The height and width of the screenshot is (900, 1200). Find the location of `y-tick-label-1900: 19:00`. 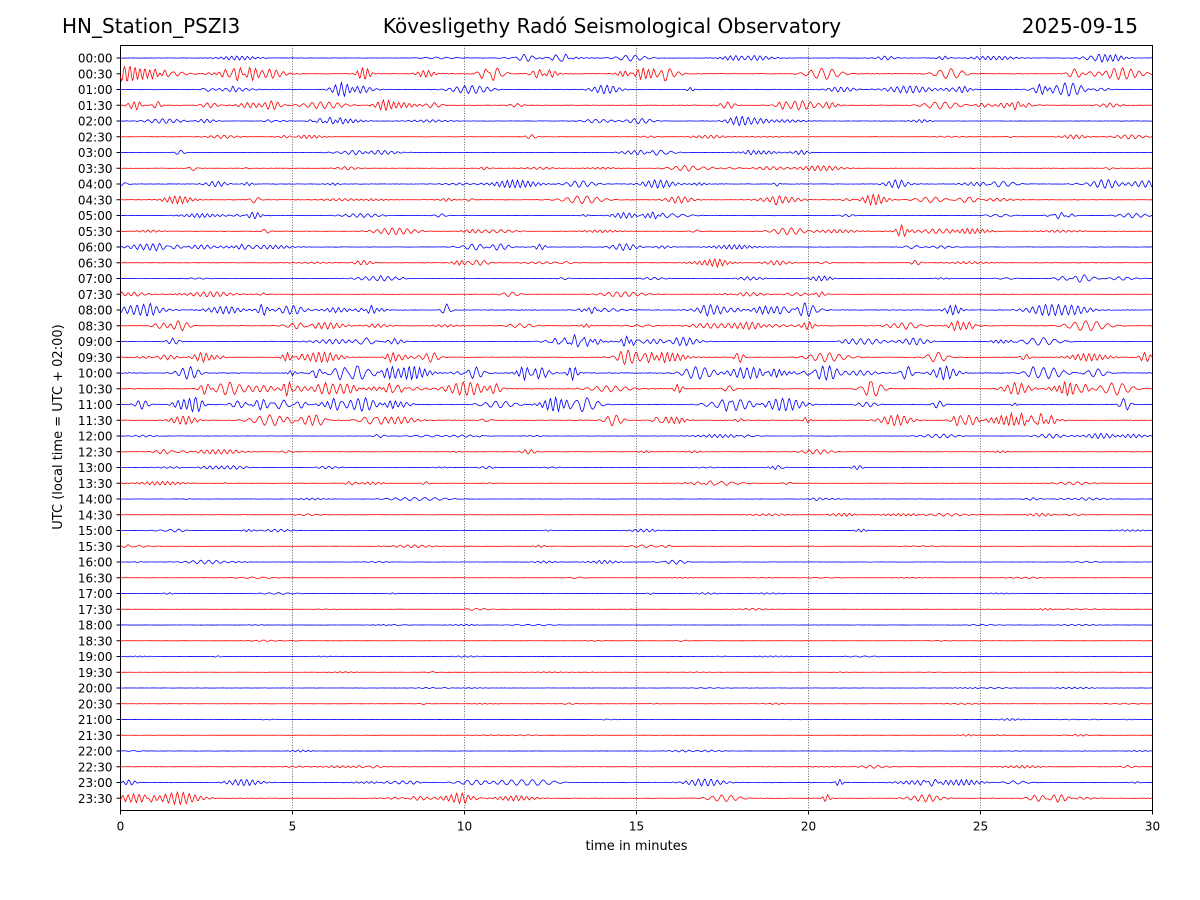

y-tick-label-1900: 19:00 is located at coordinates (95, 657).